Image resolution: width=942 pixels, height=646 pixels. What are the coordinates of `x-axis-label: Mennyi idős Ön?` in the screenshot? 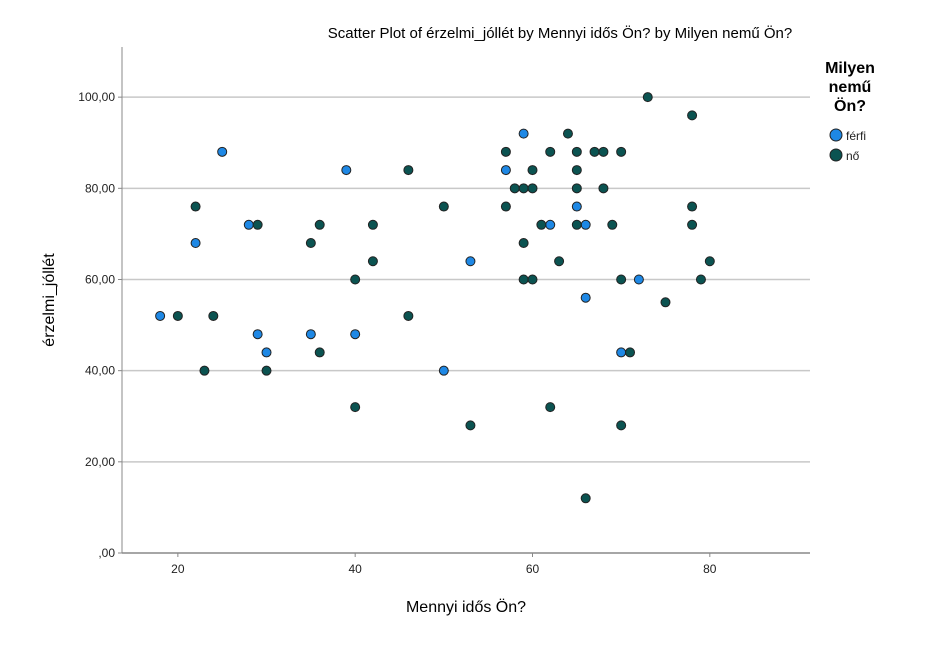 It's located at (466, 607).